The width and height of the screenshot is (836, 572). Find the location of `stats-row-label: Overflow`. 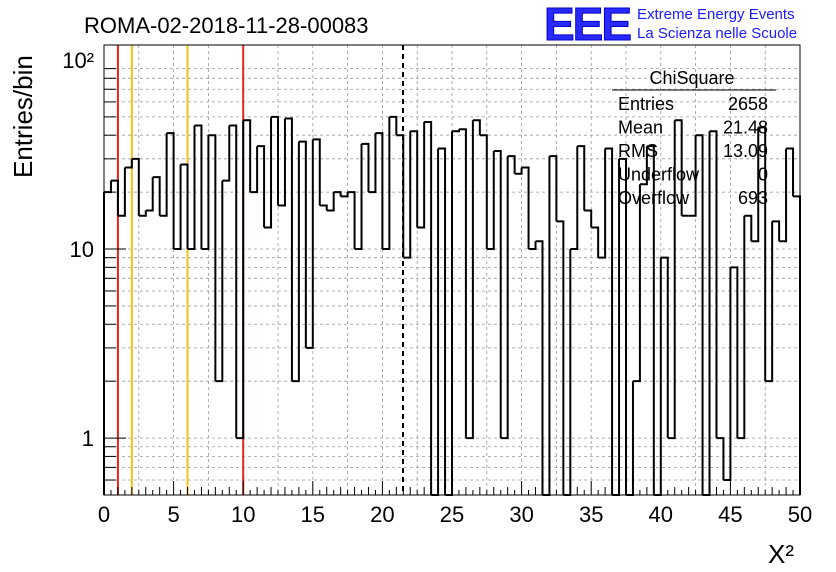

stats-row-label: Overflow is located at coordinates (654, 198).